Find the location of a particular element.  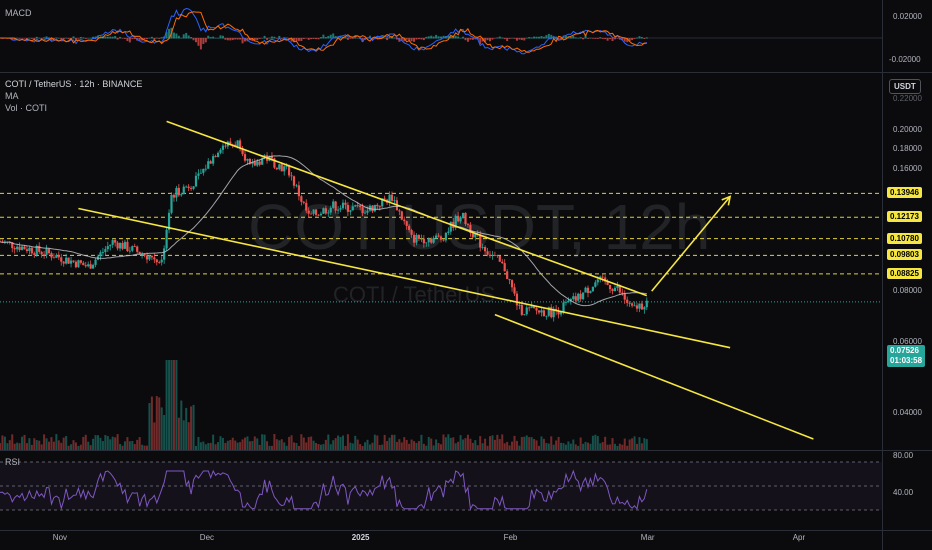

price-axis is located at coordinates (907, 275).